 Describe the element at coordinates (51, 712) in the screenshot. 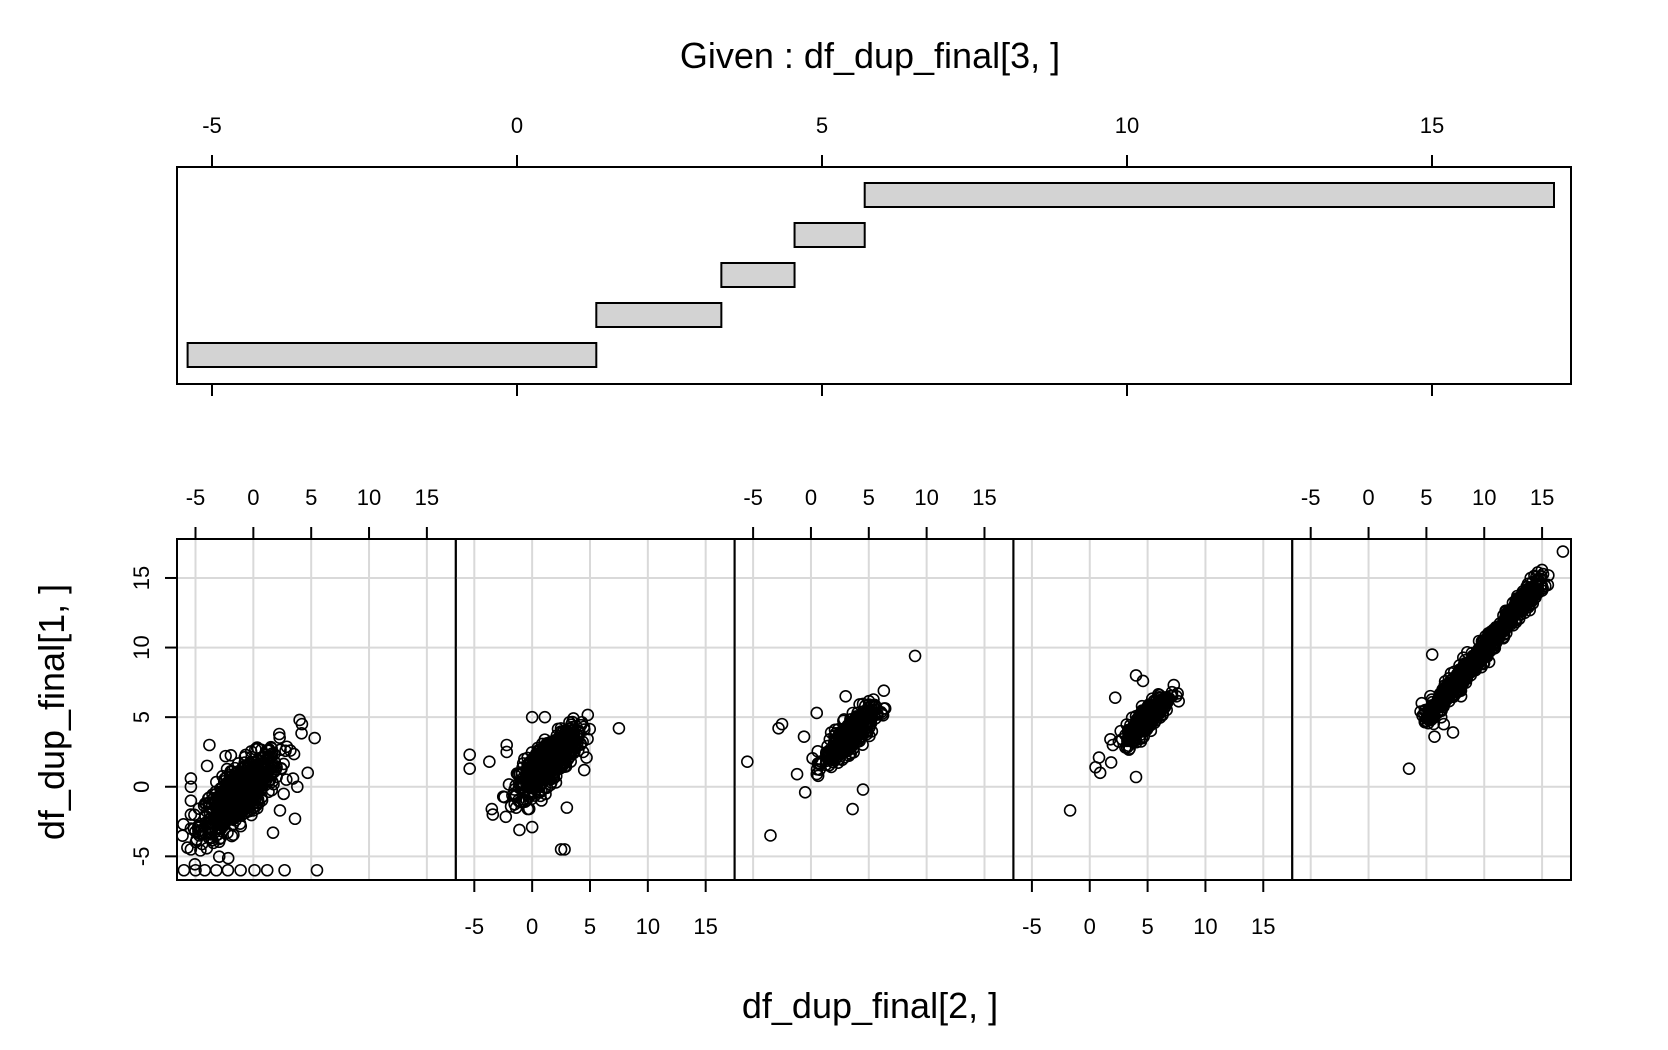

I see `y-axis-label: df_dup_final[1, ]` at that location.